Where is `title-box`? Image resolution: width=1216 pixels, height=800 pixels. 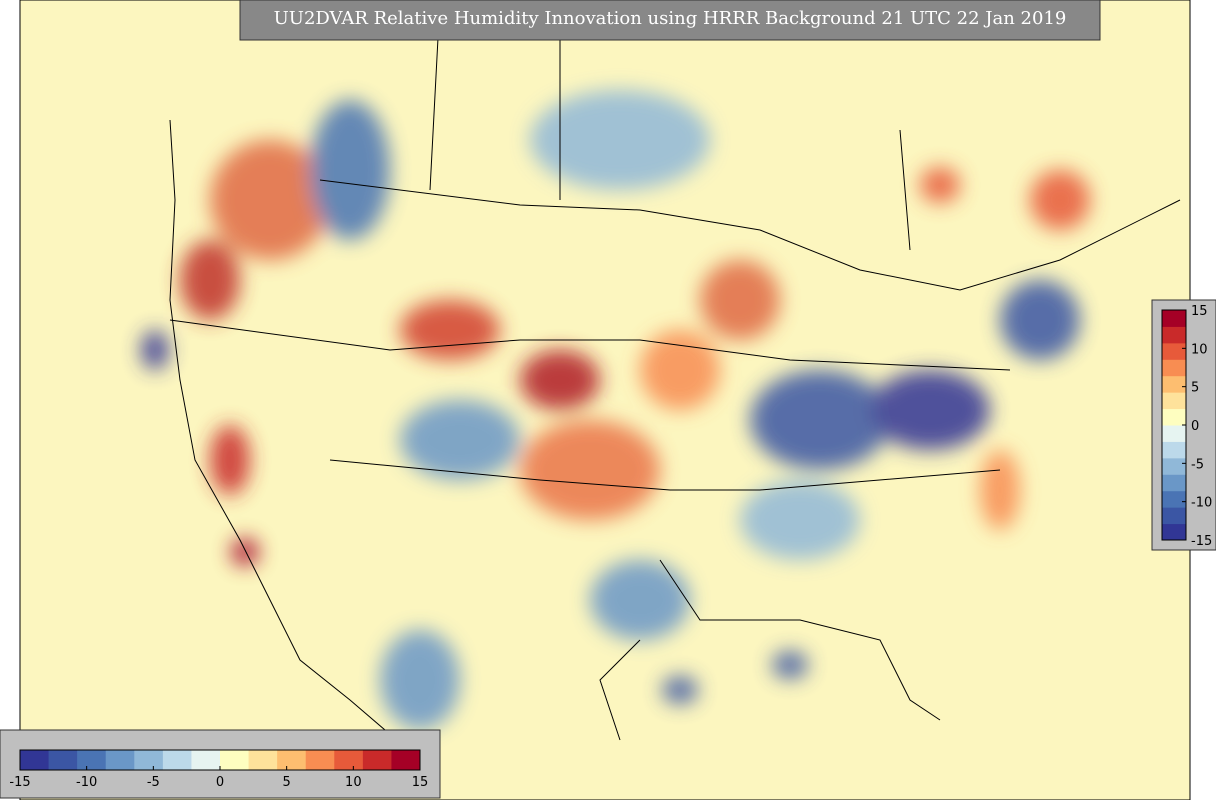
title-box is located at coordinates (670, 20).